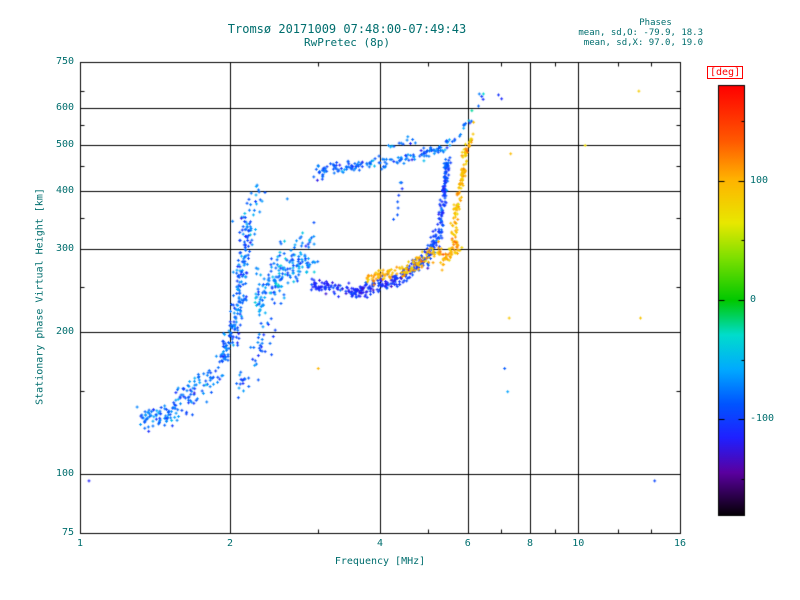  What do you see at coordinates (64, 190) in the screenshot?
I see `y-tick-label: 400` at bounding box center [64, 190].